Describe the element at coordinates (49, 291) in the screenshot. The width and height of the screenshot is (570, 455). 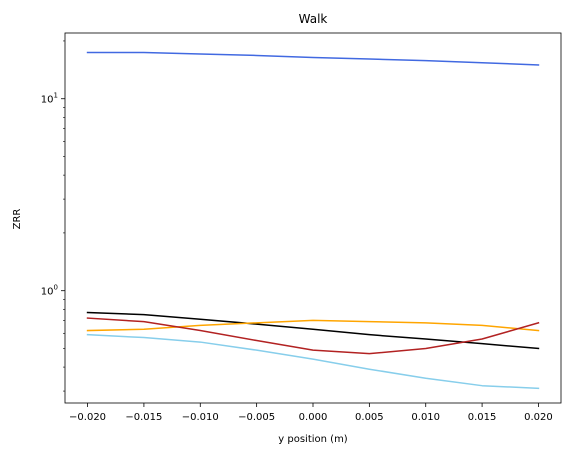
I see `y-tick-label: 10⁰` at that location.